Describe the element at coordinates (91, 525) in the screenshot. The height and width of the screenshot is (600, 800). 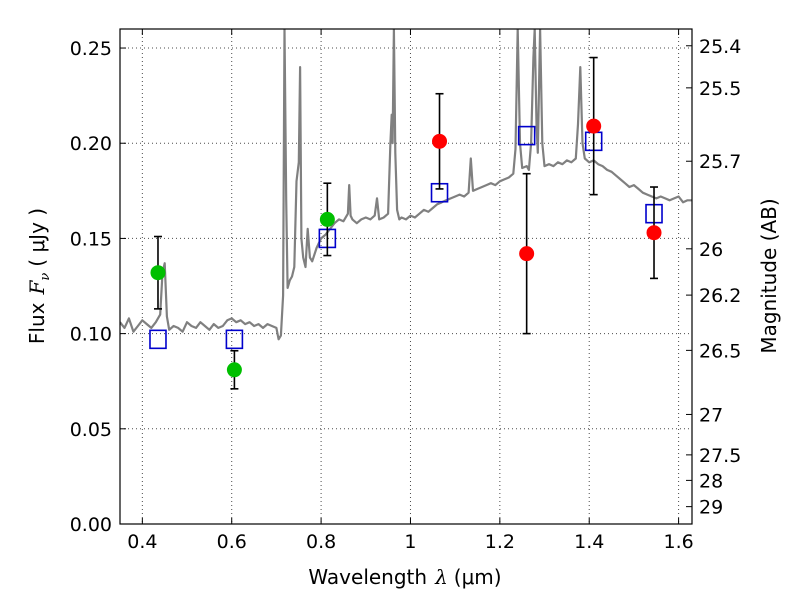
I see `y-tick-label: 0.00` at that location.